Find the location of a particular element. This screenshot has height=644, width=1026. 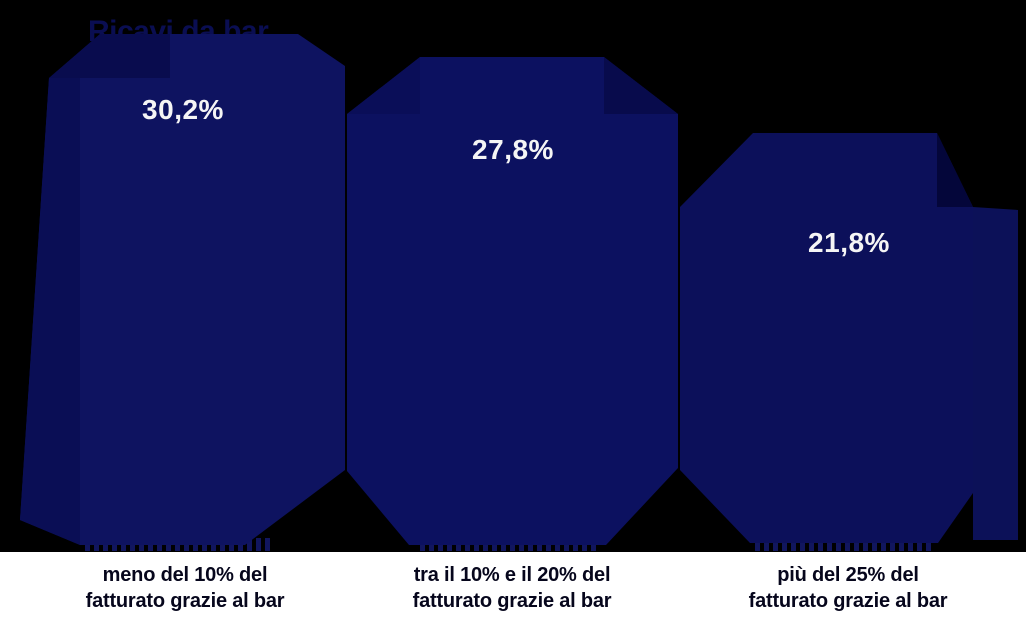

category-label-3: più del 25% del fatturato grazie al bar is located at coordinates (848, 588).